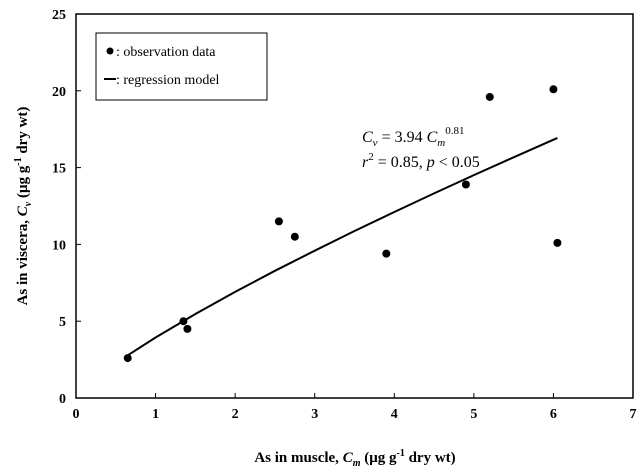 Image resolution: width=641 pixels, height=473 pixels. What do you see at coordinates (110, 51) in the screenshot?
I see `legend-marker` at bounding box center [110, 51].